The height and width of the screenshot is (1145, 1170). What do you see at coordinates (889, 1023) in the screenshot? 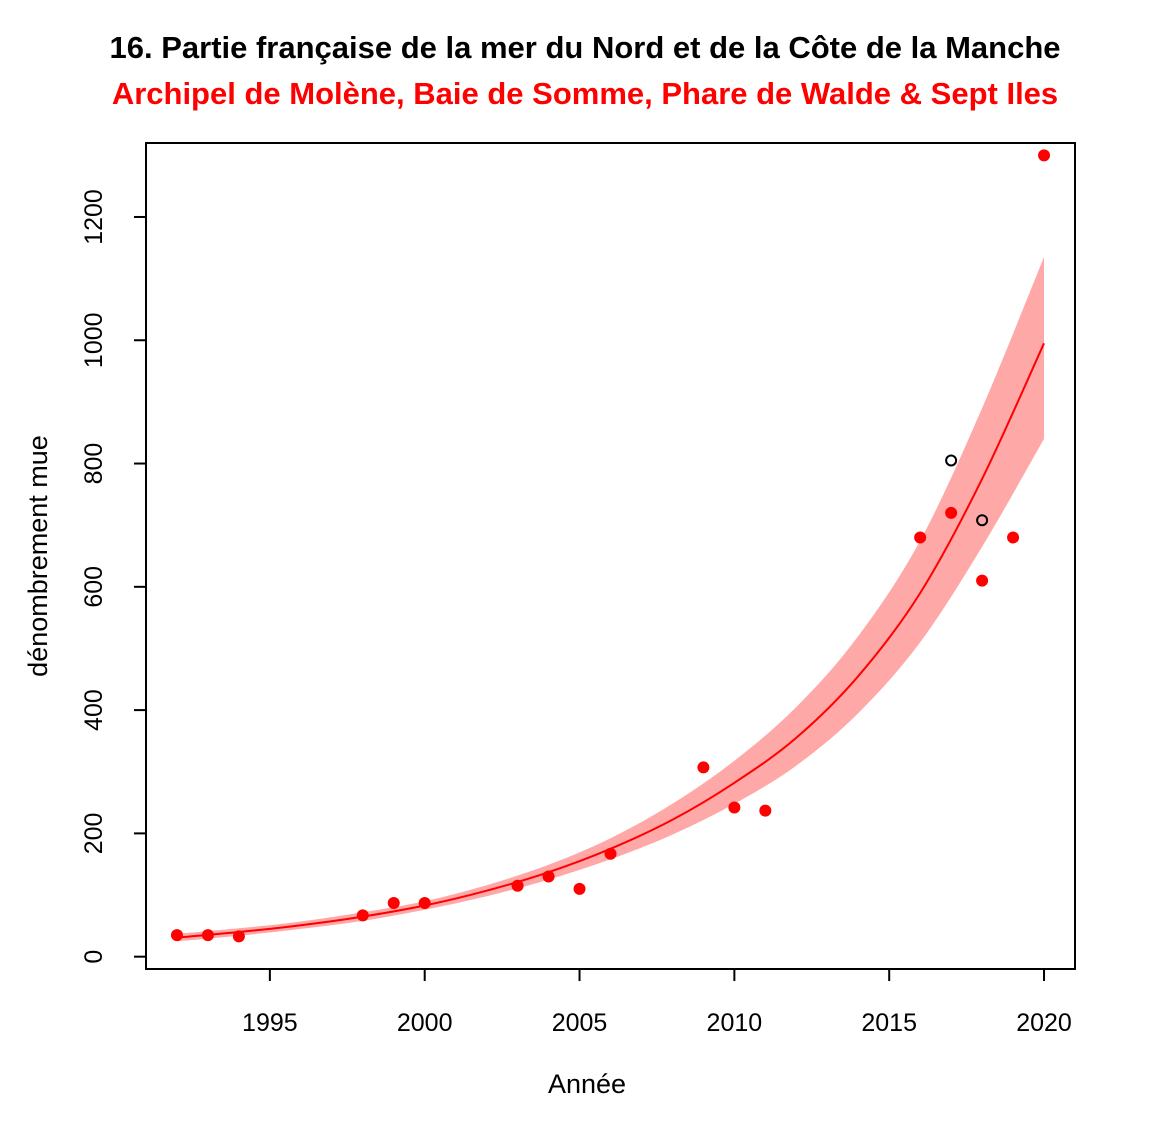
I see `x-tick-label: 2015` at bounding box center [889, 1023].